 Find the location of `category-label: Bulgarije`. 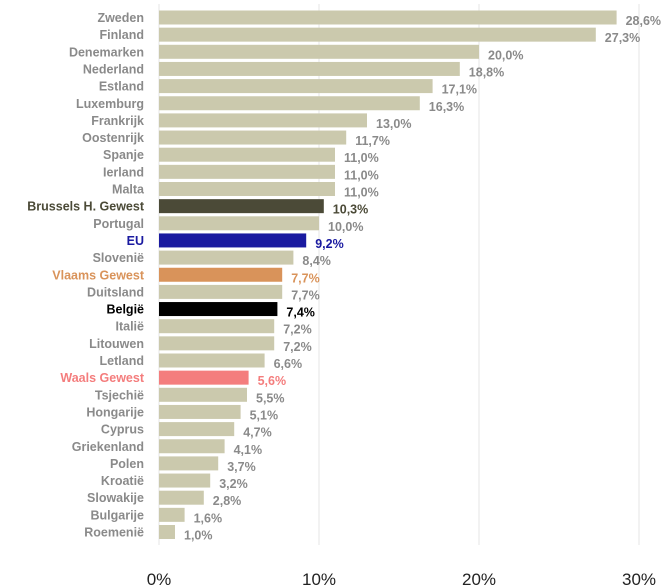

category-label: Bulgarije is located at coordinates (118, 515).